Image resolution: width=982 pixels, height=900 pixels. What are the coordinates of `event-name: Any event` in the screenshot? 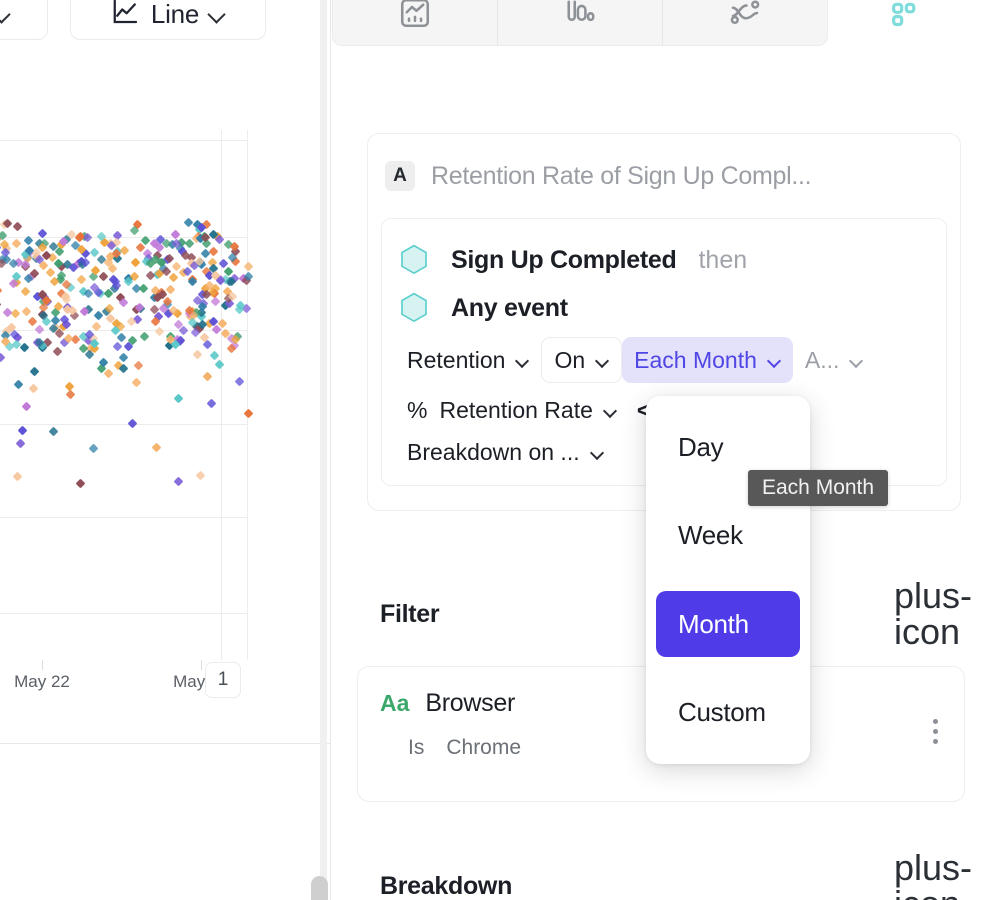 It's located at (509, 307).